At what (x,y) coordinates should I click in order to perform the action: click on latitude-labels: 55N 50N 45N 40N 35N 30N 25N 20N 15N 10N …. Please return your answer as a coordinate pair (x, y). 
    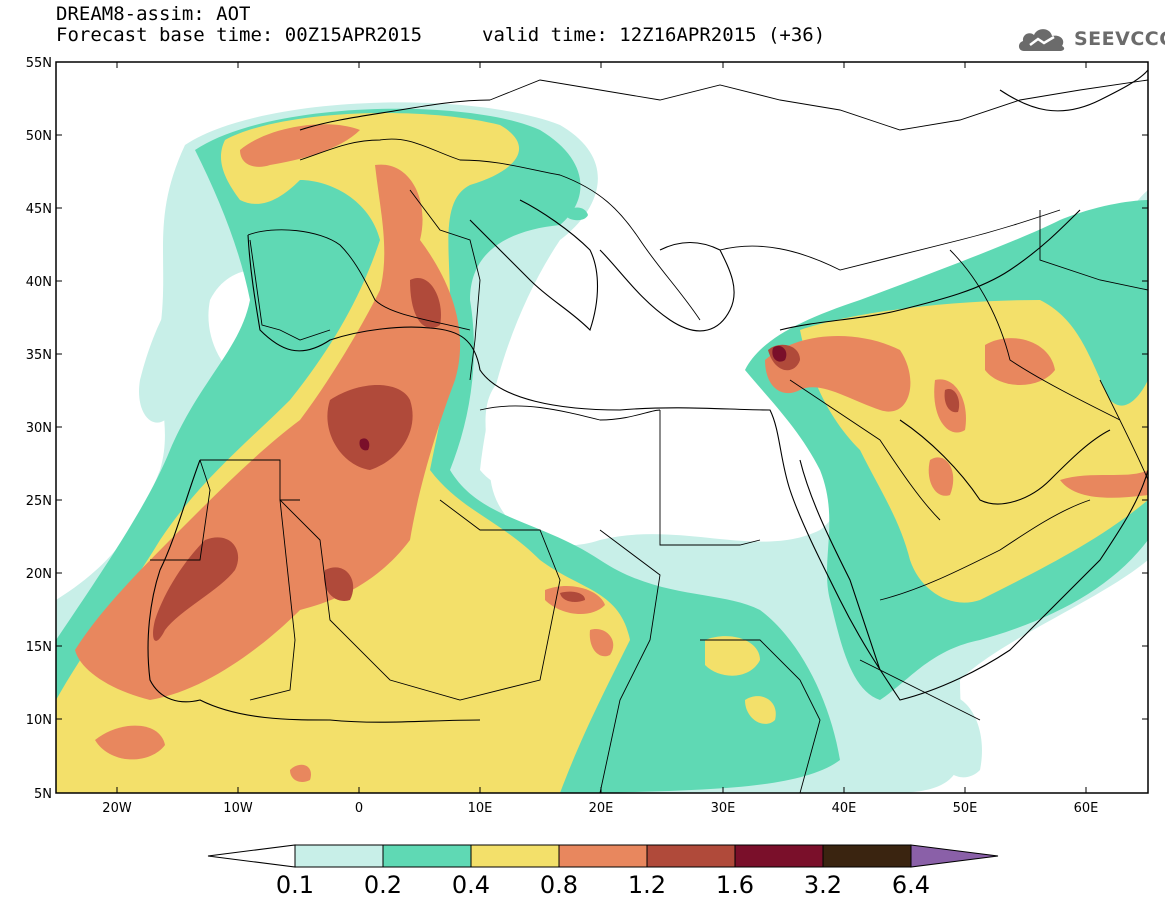
    Looking at the image, I should click on (39, 429).